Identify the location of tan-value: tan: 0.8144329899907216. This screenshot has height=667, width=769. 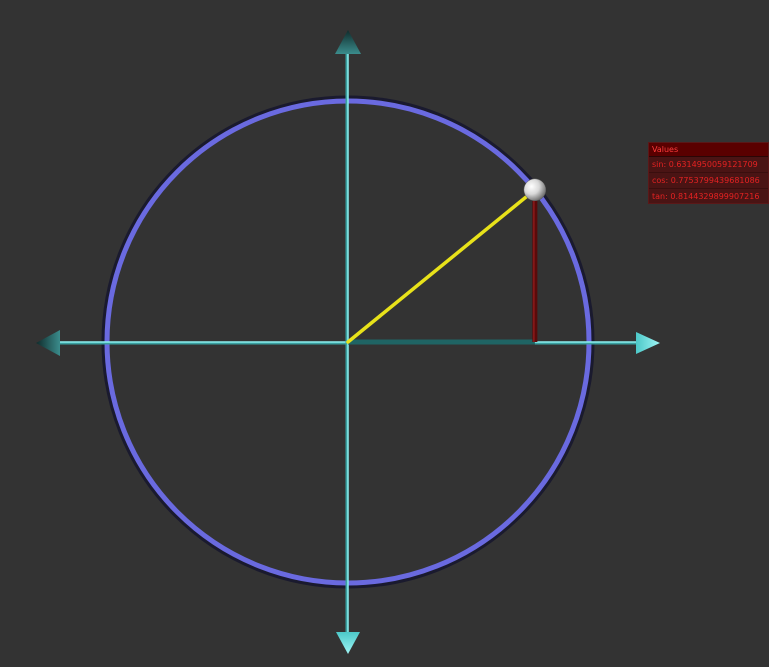
(706, 196).